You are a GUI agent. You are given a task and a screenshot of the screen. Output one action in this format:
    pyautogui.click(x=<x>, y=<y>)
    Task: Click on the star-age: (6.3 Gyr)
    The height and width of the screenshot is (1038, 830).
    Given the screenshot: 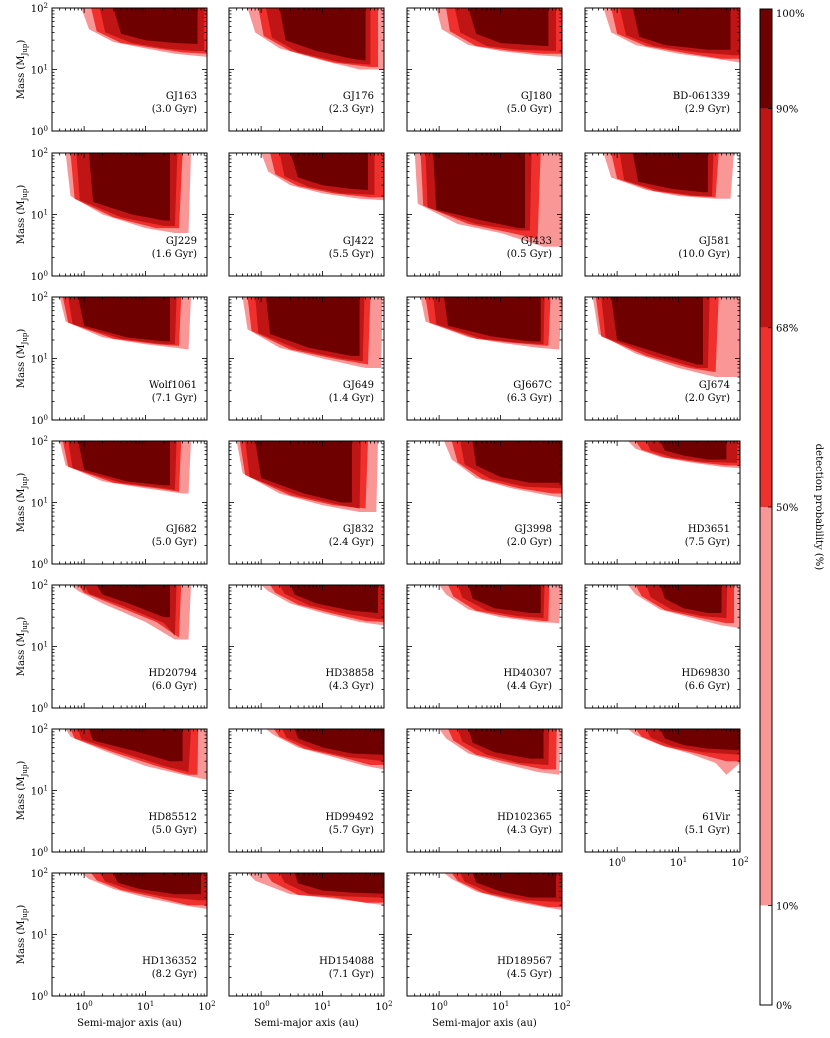 What is the action you would take?
    pyautogui.click(x=529, y=398)
    